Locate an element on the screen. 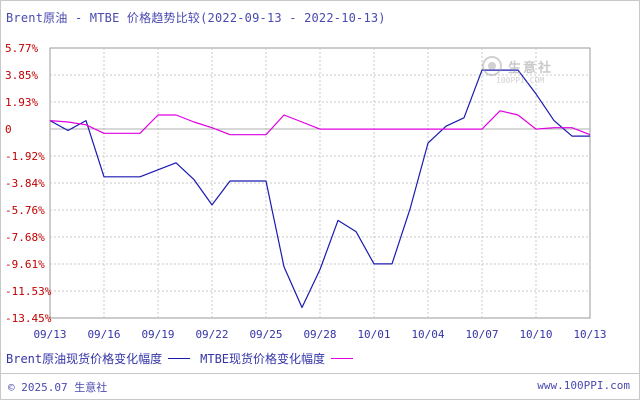  legend: Brent原油现货价格变化幅度 MTBE现货价格变化幅度 is located at coordinates (184, 358).